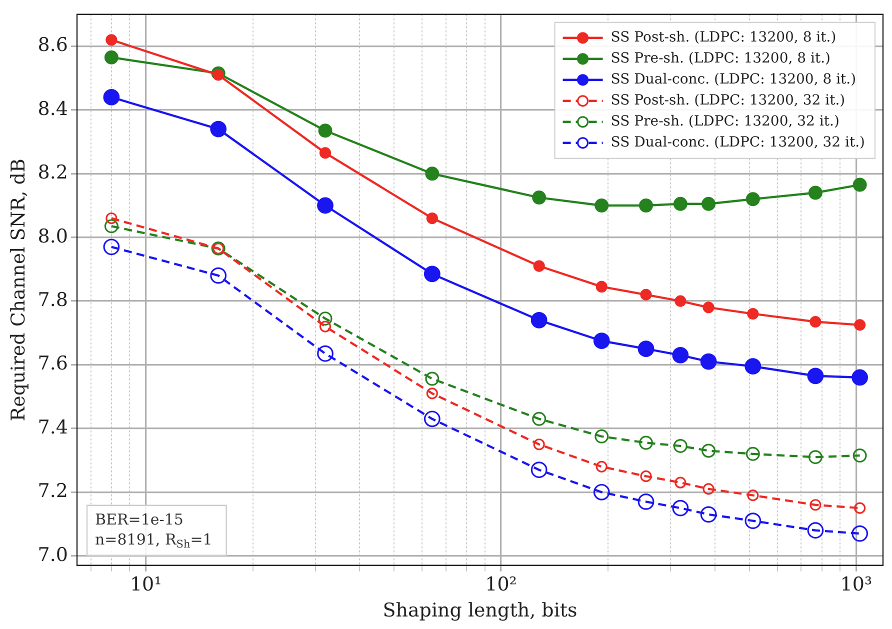  What do you see at coordinates (53, 45) in the screenshot?
I see `y-tick-label: 8.6` at bounding box center [53, 45].